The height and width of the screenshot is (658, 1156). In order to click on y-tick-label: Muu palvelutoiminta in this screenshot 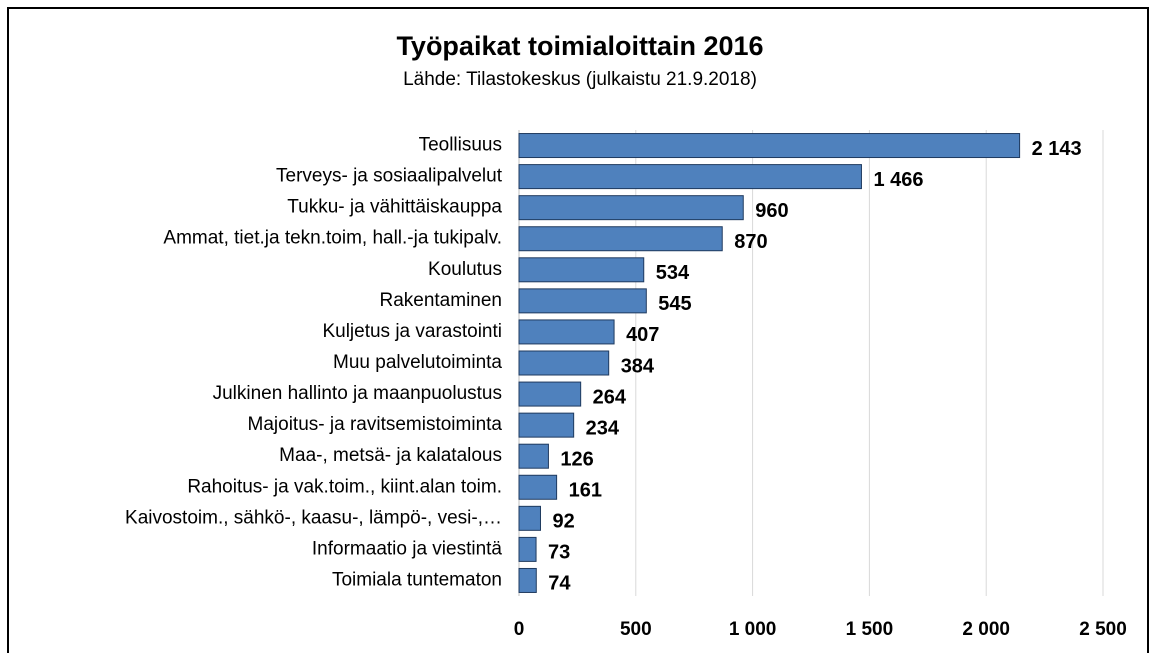, I will do `click(417, 362)`.